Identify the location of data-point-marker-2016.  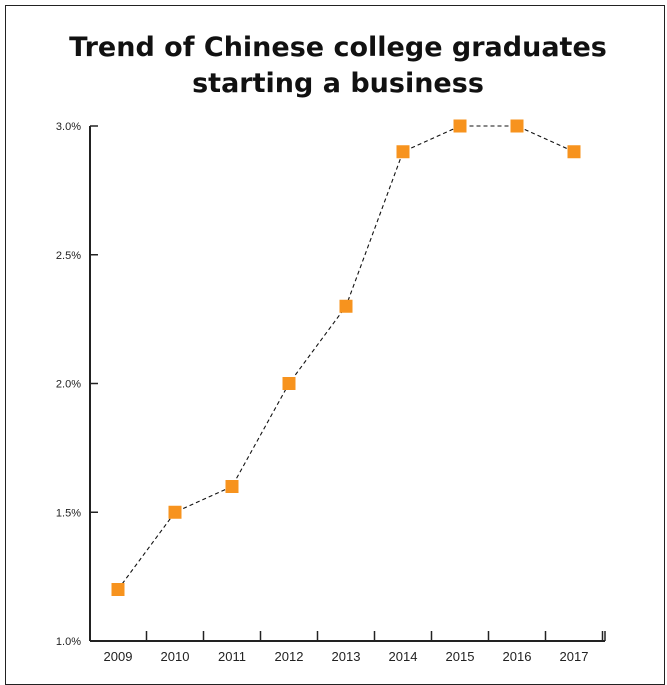
(517, 126).